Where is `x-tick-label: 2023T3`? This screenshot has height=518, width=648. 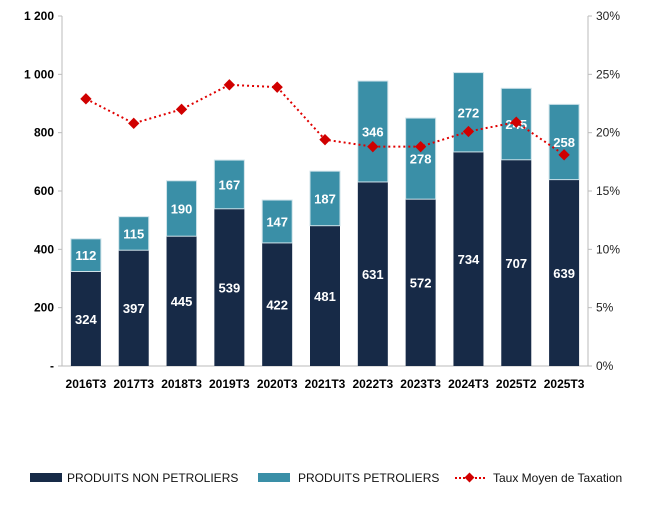 x-tick-label: 2023T3 is located at coordinates (420, 384).